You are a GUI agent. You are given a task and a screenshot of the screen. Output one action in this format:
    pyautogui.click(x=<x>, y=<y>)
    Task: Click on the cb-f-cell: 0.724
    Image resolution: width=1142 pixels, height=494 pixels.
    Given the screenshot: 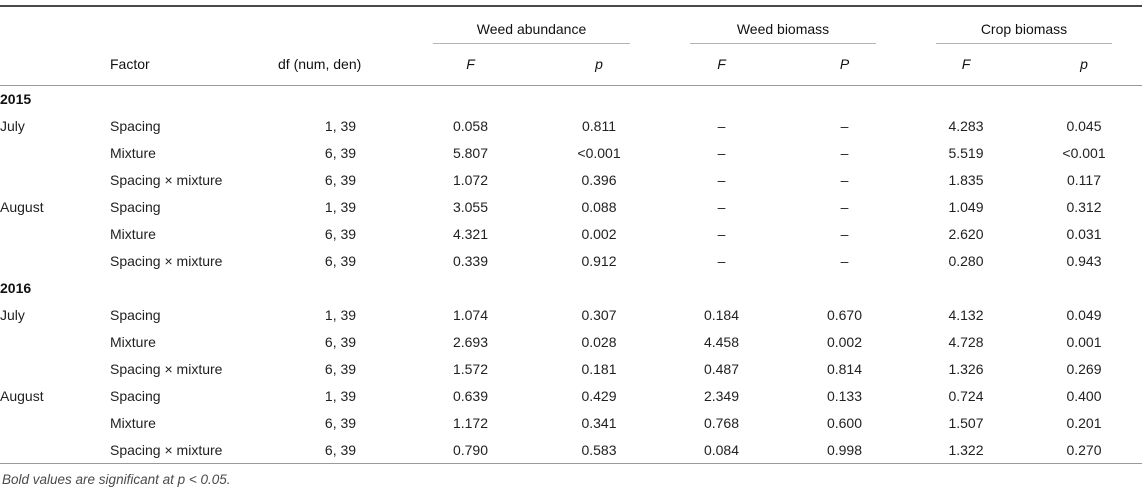 What is the action you would take?
    pyautogui.click(x=966, y=395)
    